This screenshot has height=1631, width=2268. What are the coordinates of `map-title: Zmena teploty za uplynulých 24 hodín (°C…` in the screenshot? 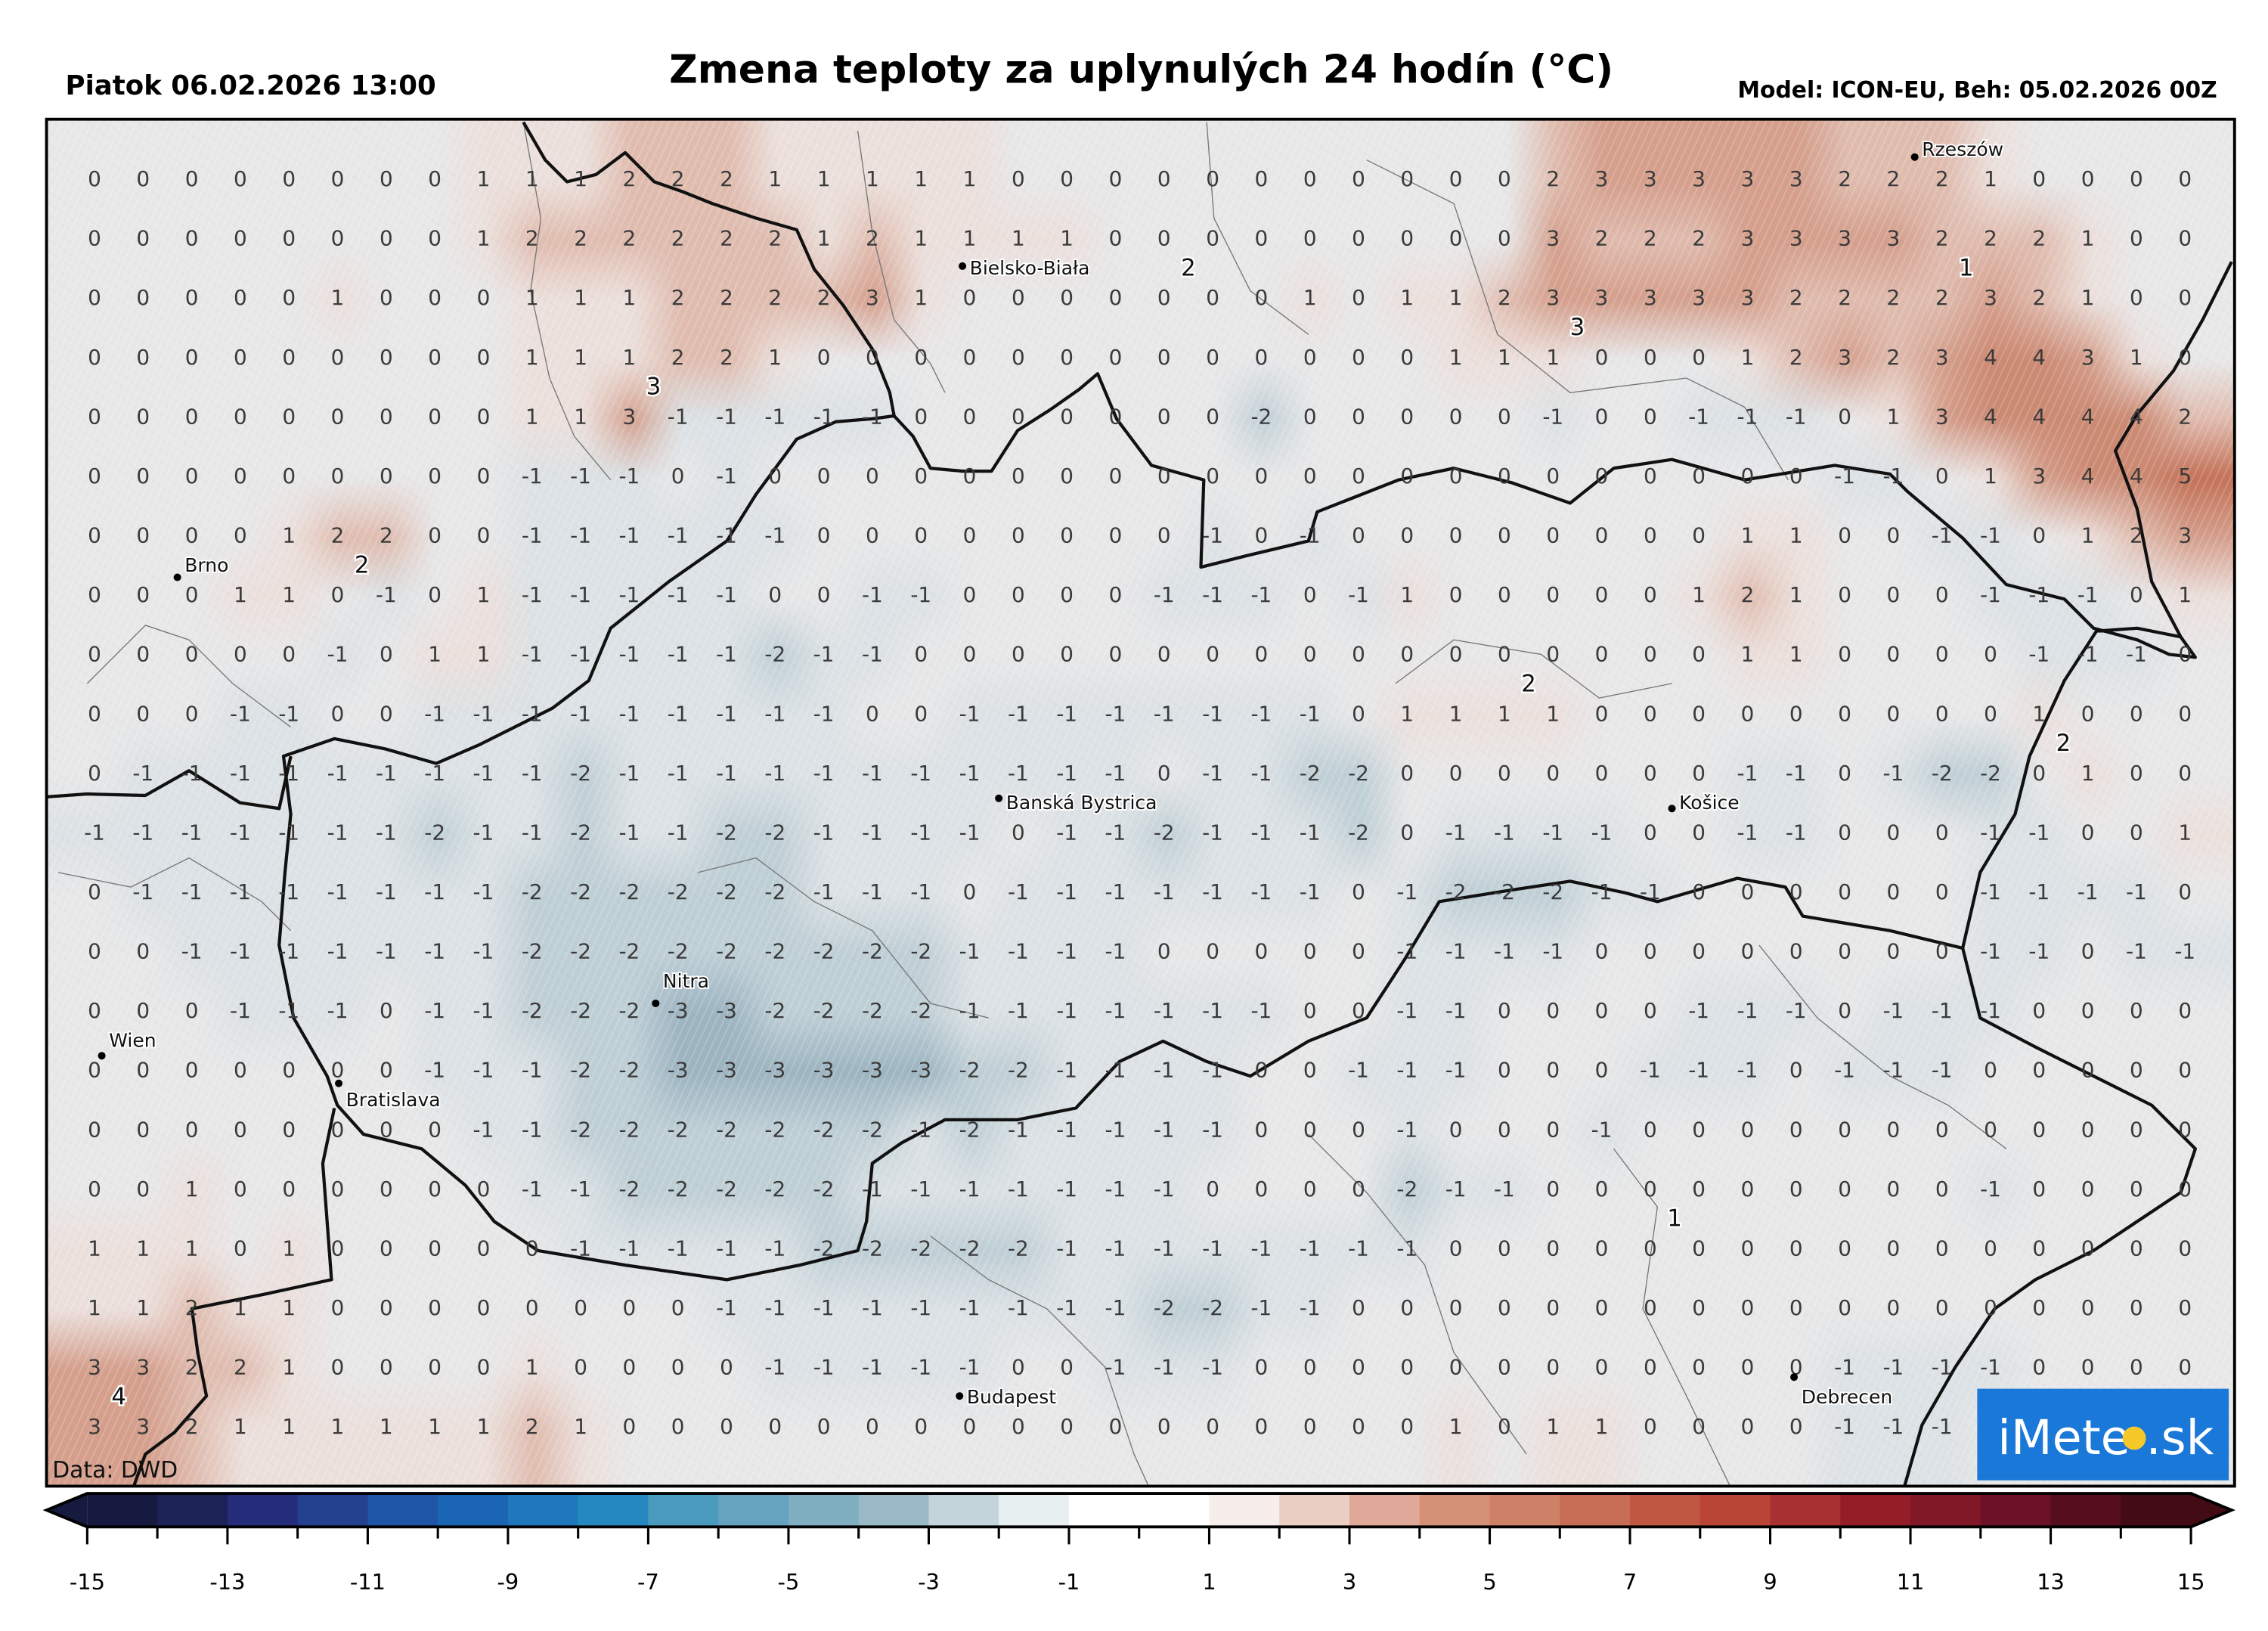 It's located at (1141, 70).